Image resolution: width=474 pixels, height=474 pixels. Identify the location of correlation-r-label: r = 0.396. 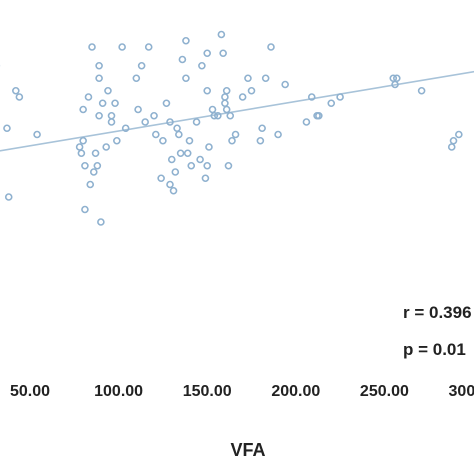
(437, 312).